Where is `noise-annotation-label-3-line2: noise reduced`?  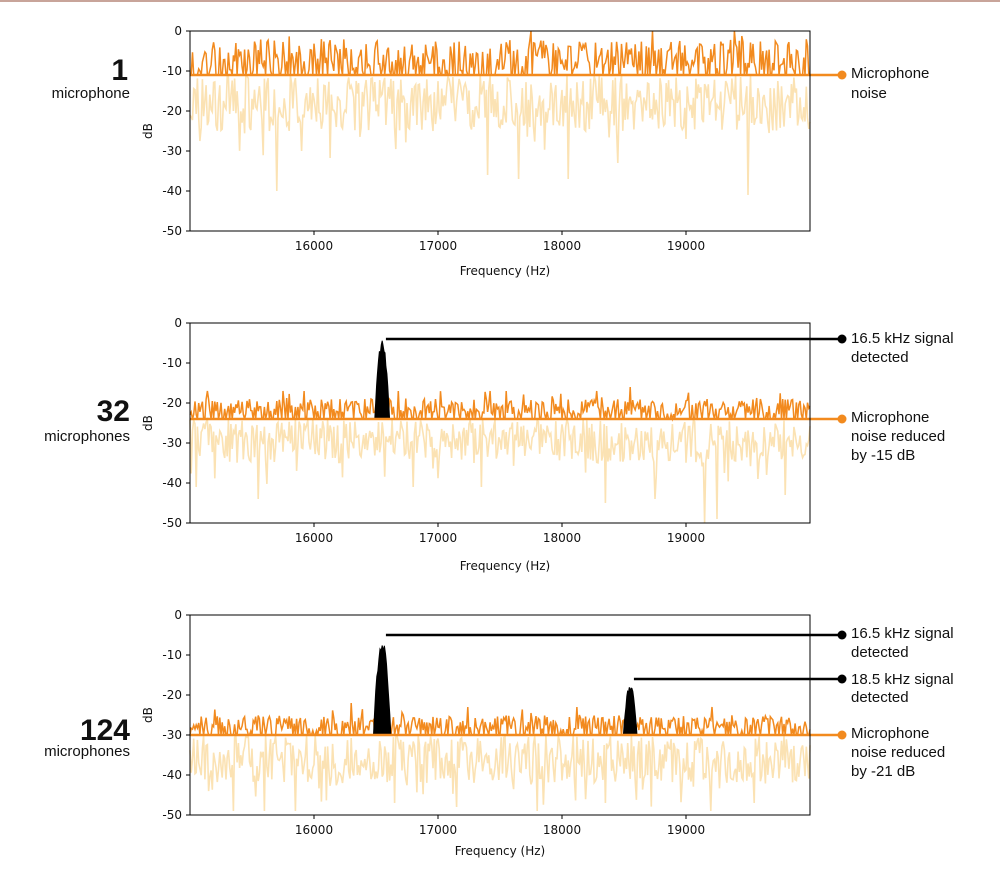 noise-annotation-label-3-line2: noise reduced is located at coordinates (898, 752).